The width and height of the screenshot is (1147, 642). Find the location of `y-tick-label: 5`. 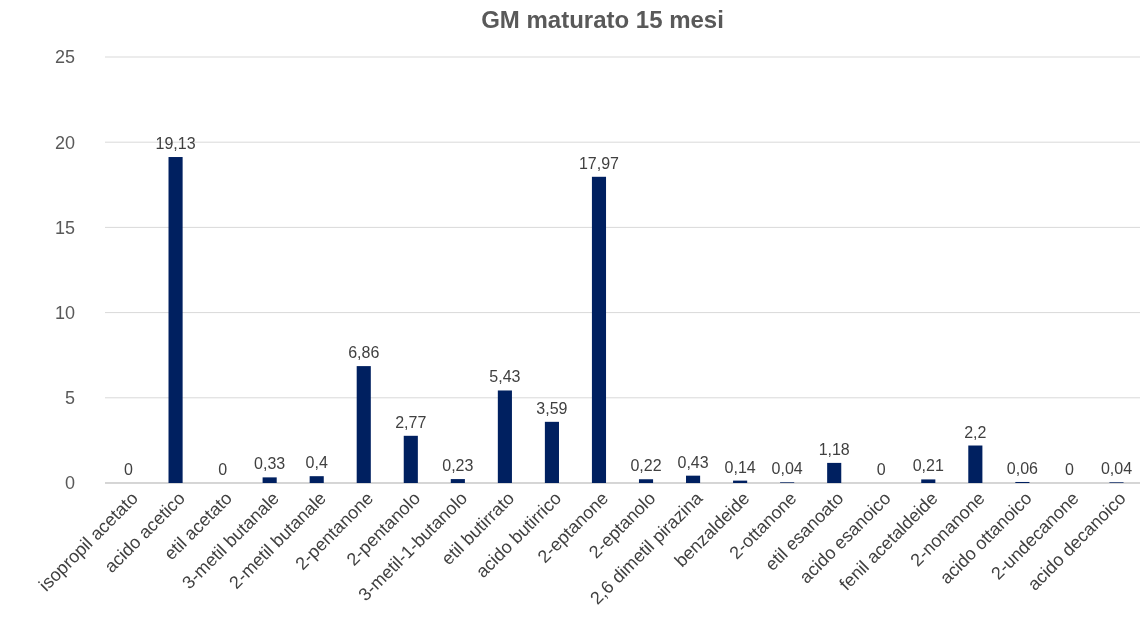

y-tick-label: 5 is located at coordinates (69, 398).